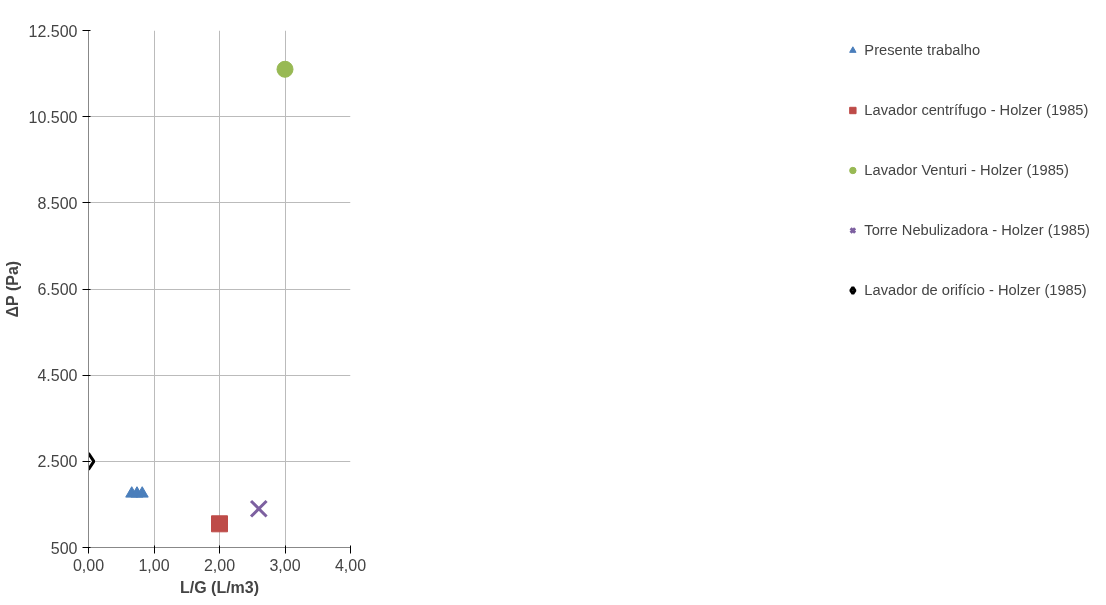  I want to click on y-tick-label: 10.500, so click(53, 117).